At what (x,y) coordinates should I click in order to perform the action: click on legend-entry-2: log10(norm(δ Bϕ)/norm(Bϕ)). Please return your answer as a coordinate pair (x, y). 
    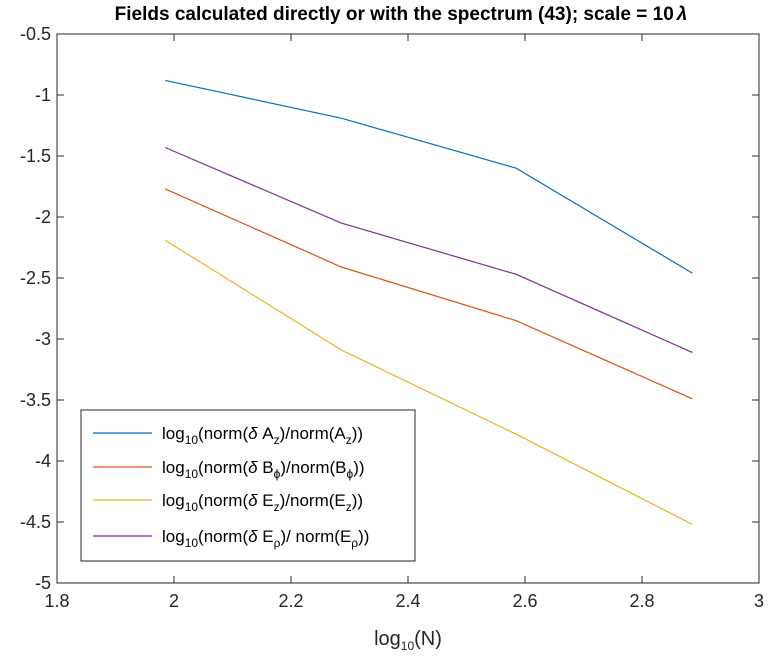
    Looking at the image, I should click on (263, 469).